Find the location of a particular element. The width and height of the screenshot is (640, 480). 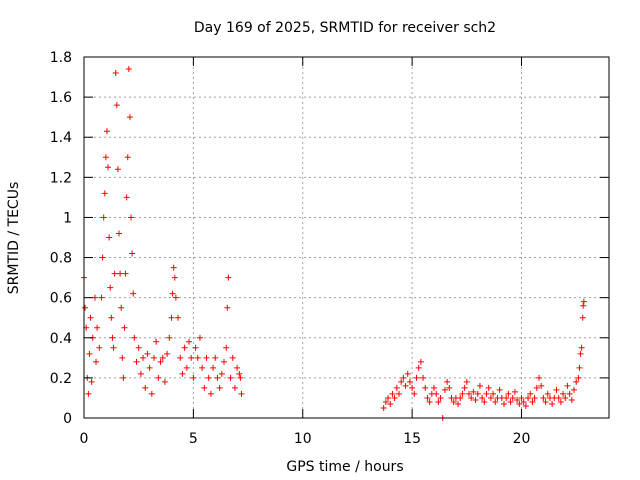

x-tick-label: 20 is located at coordinates (522, 439).